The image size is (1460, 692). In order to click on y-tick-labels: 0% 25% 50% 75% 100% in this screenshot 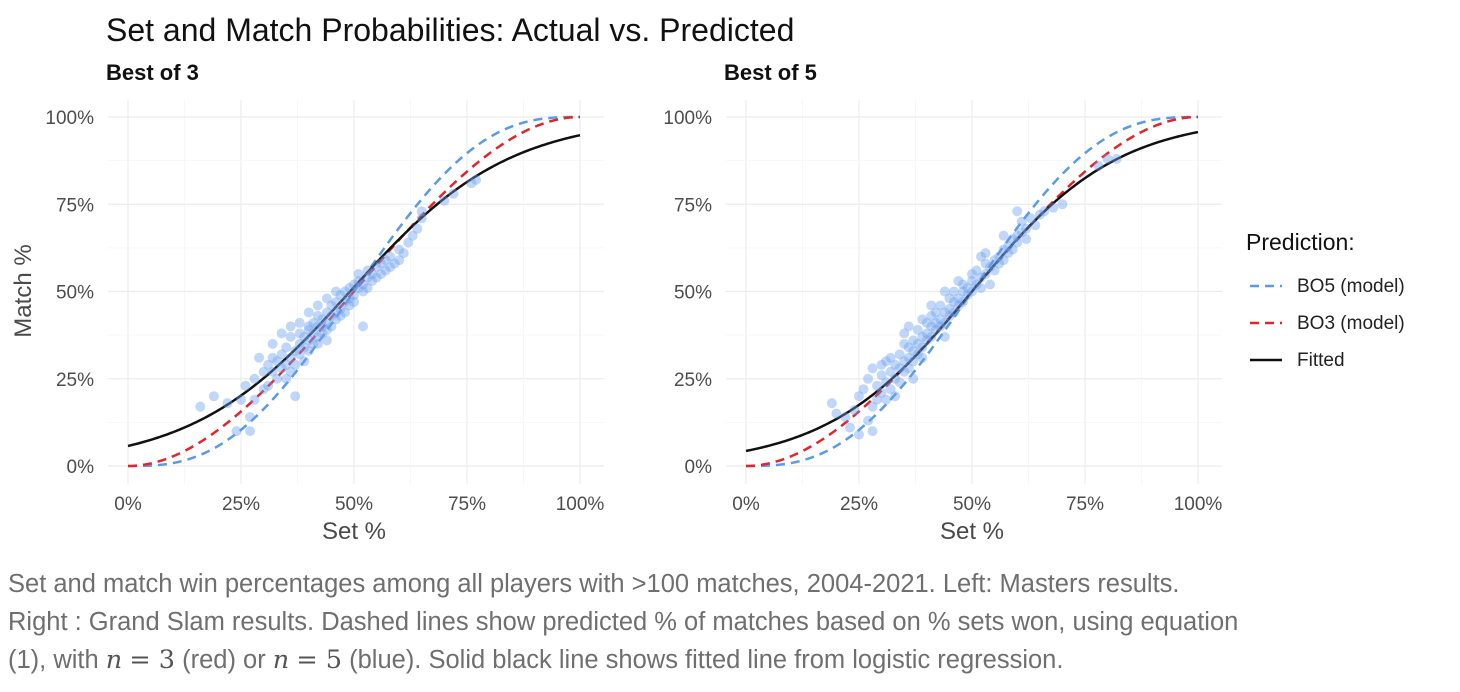, I will do `click(69, 293)`.